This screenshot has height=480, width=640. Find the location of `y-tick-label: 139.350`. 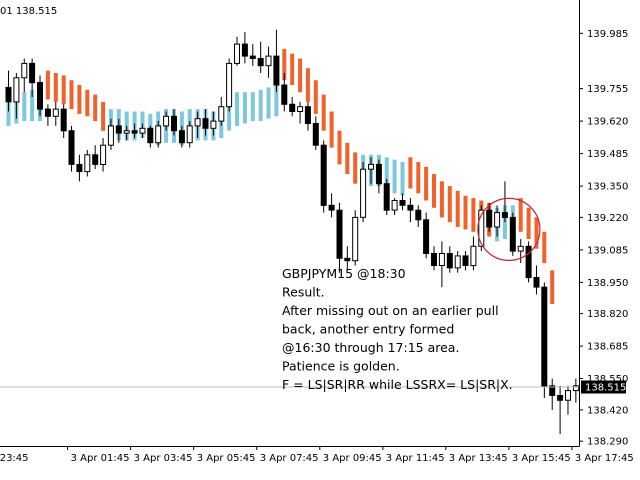

y-tick-label: 139.350 is located at coordinates (607, 187).